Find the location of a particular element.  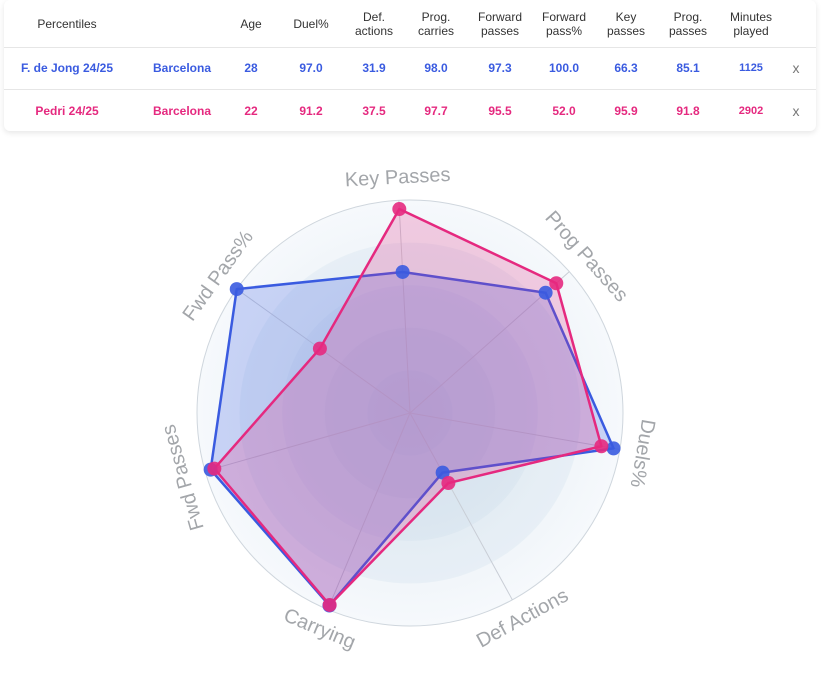

age-value: 22 is located at coordinates (251, 111).